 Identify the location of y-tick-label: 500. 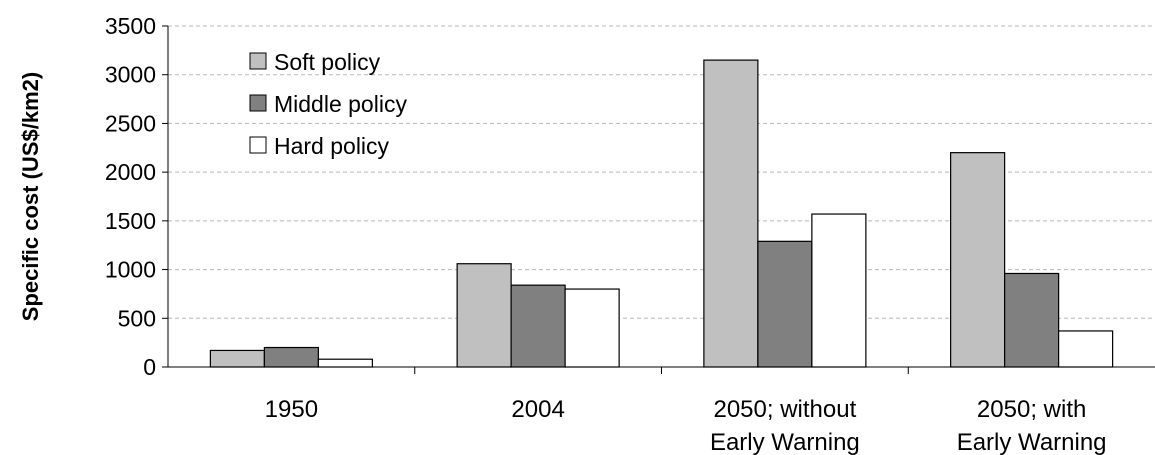
(137, 318).